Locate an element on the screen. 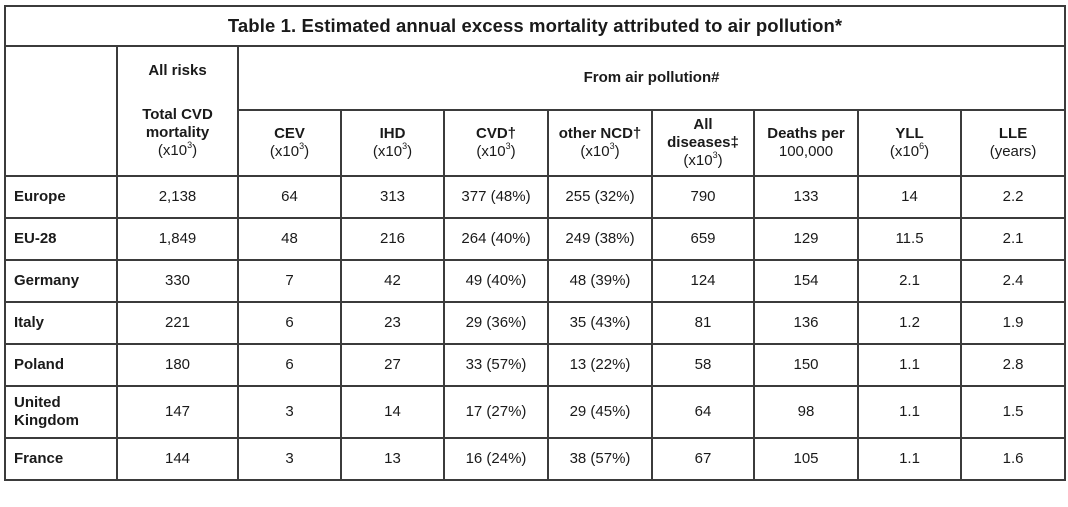  all-risks-label: All risks is located at coordinates (177, 70).